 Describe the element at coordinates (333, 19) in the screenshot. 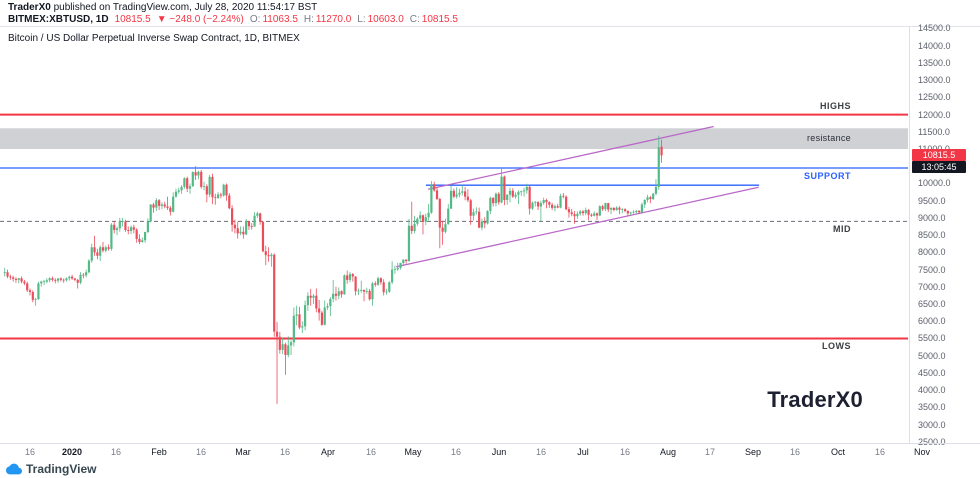

I see `high-value: 11270.0` at that location.